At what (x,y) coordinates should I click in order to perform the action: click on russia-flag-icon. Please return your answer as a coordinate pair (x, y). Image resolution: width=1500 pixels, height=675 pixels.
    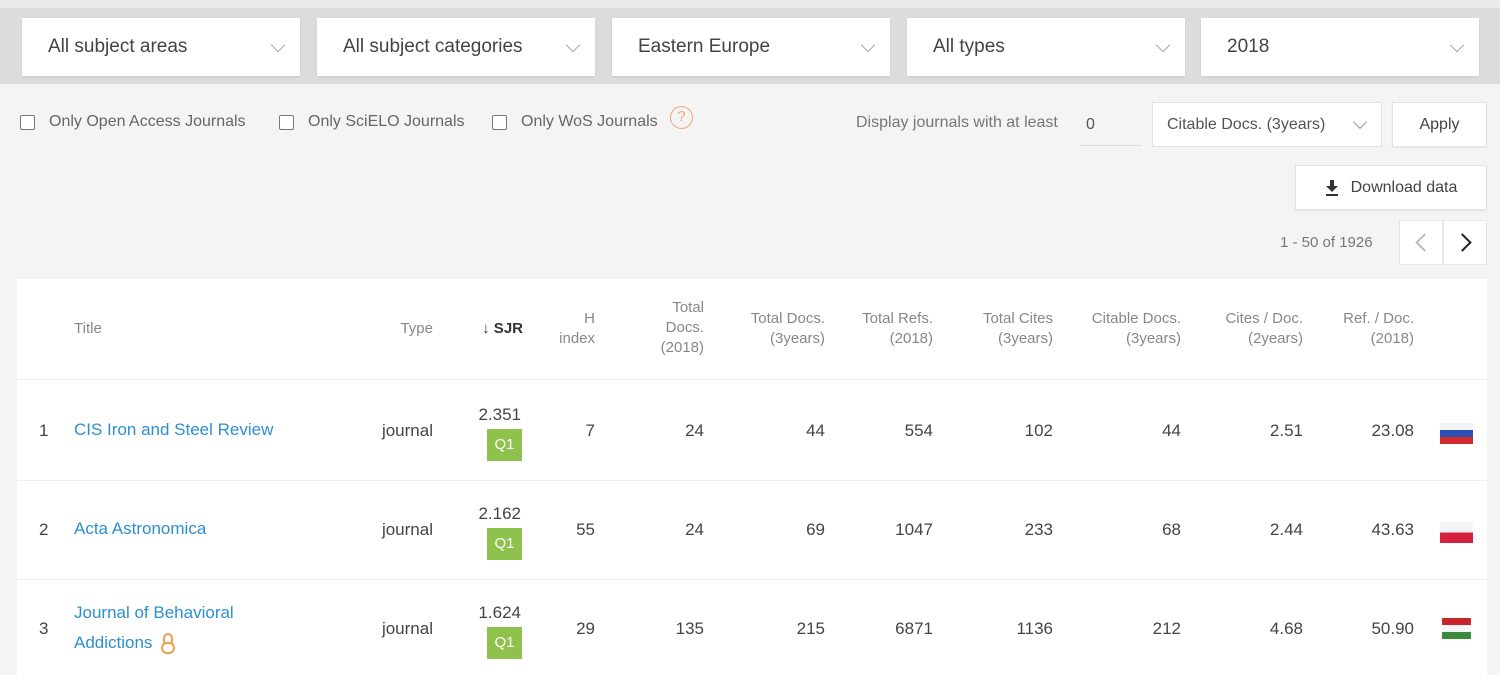
    Looking at the image, I should click on (1456, 433).